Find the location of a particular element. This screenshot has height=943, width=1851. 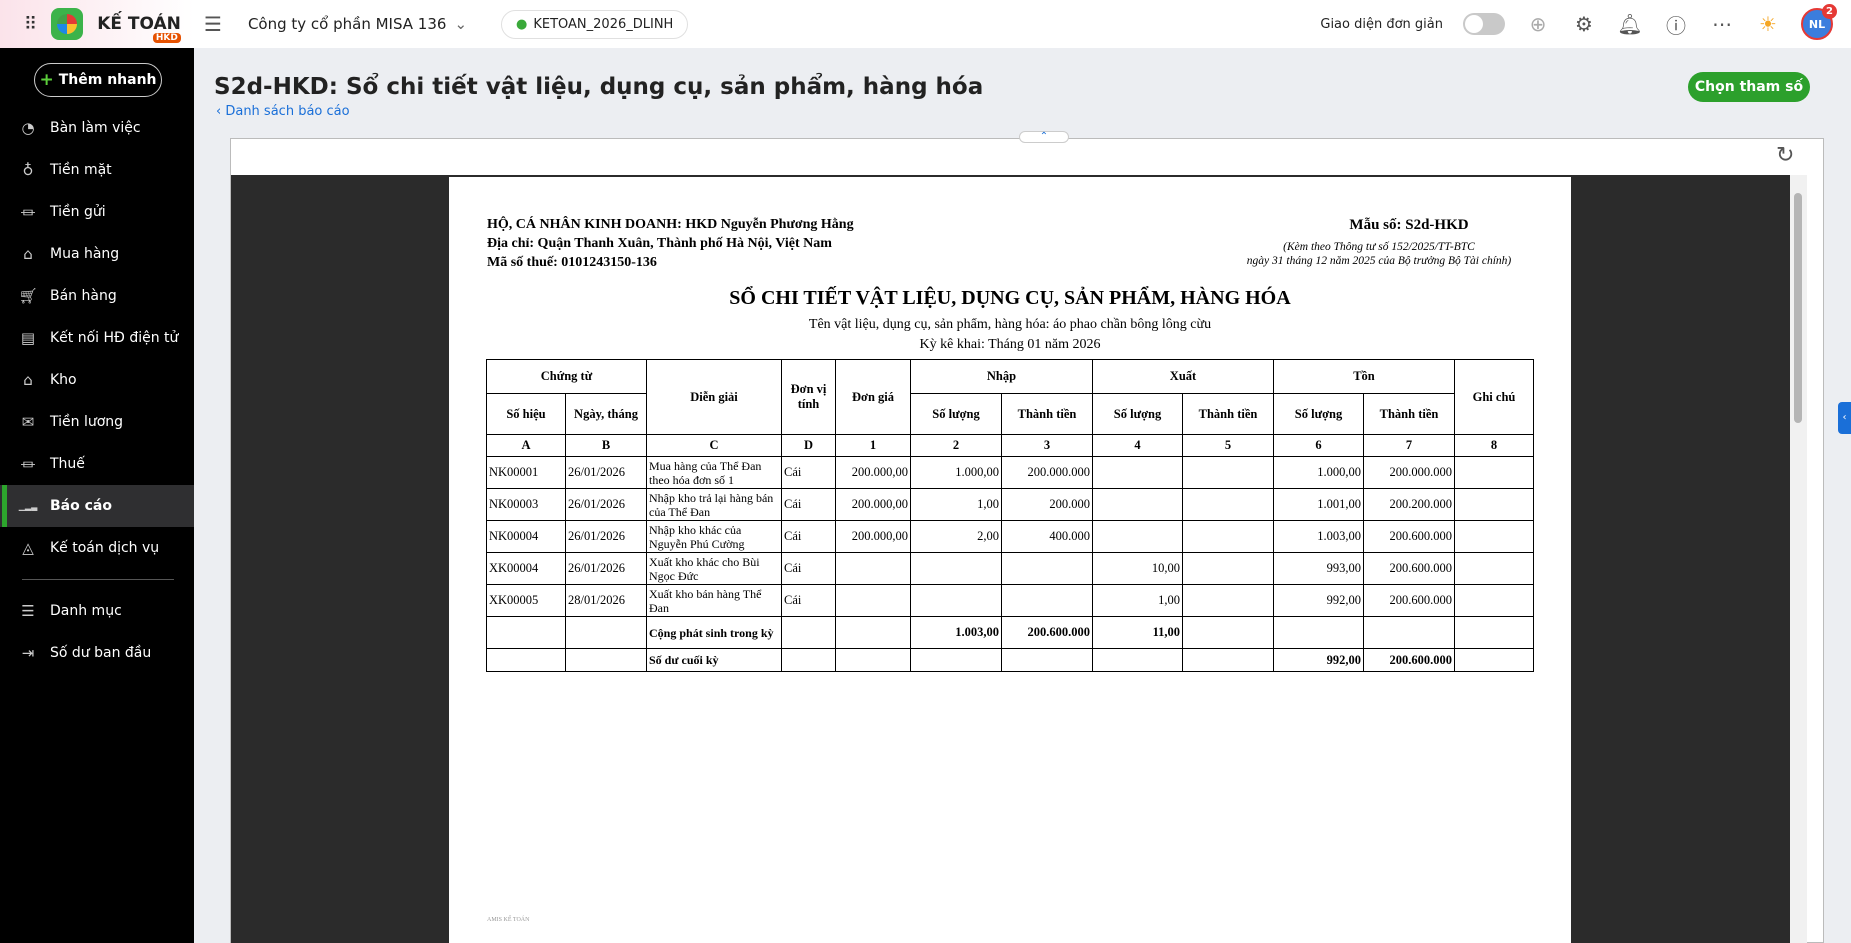

back-to-report-list-link: ‹ Danh sách báo cáo is located at coordinates (283, 111).